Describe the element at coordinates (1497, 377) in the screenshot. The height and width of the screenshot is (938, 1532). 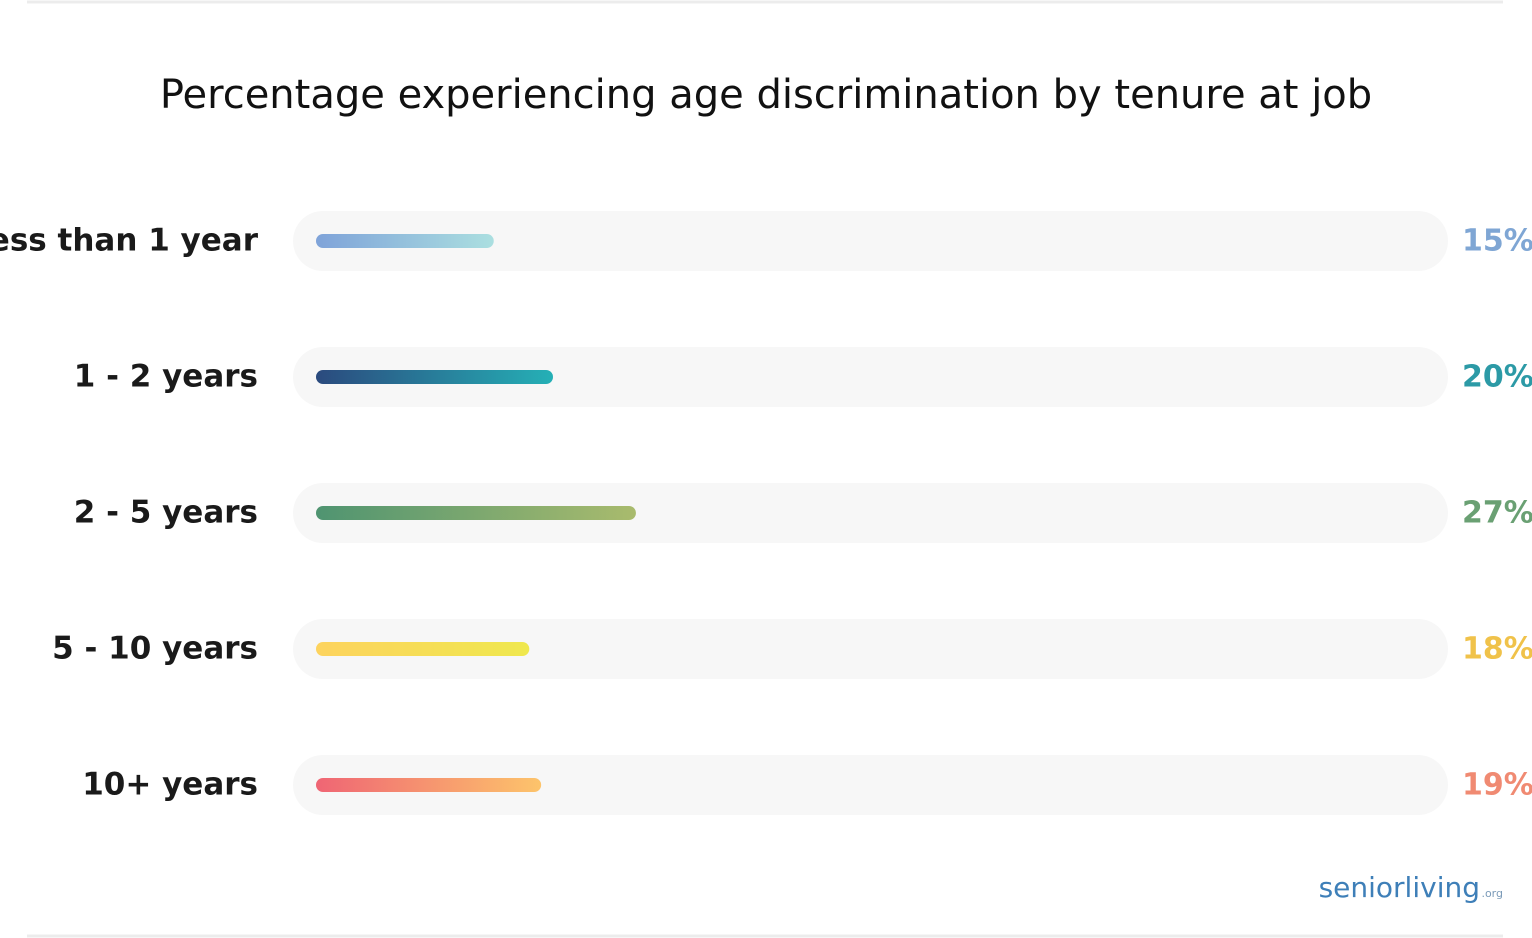
I see `value-label: 20%` at that location.